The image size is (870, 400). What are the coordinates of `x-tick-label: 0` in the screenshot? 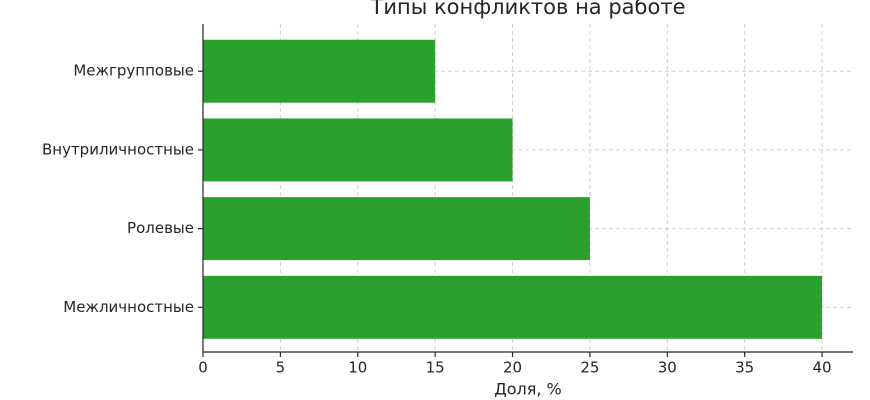 It's located at (203, 368).